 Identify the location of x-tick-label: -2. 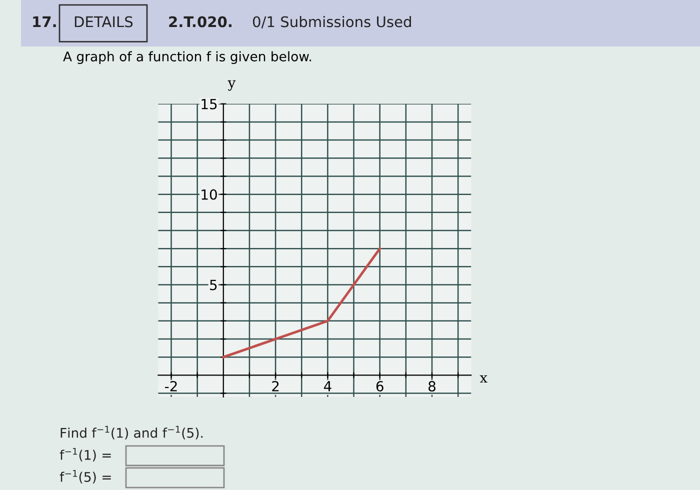
(170, 386).